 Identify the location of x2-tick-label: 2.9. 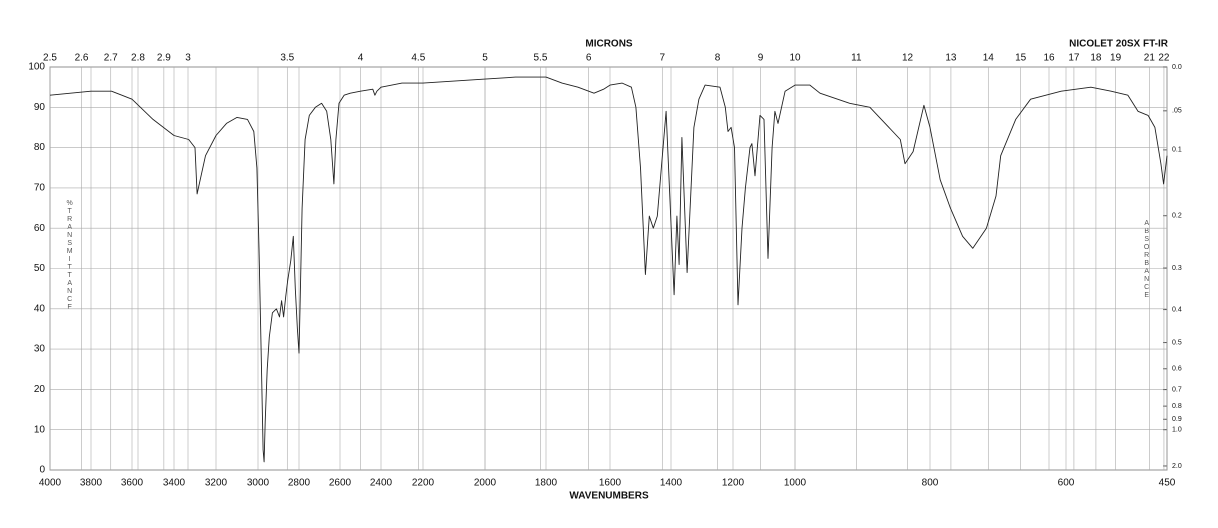
(164, 58).